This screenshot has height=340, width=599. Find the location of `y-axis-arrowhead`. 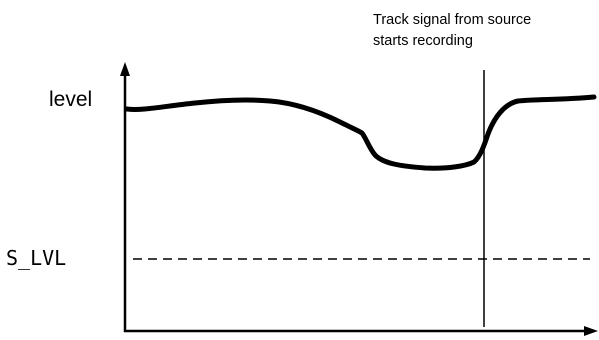

y-axis-arrowhead is located at coordinates (125, 69).